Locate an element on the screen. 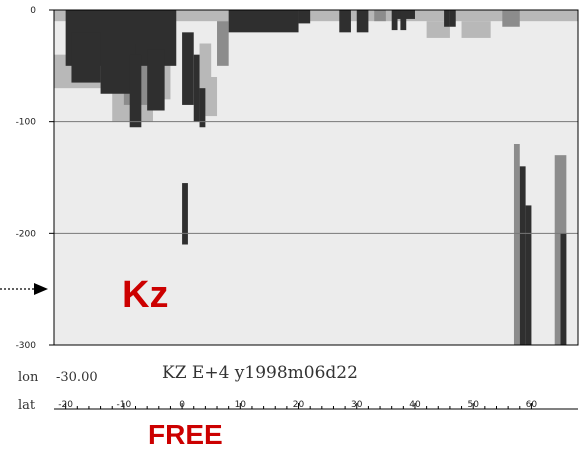 Image resolution: width=580 pixels, height=453 pixels. depth-axis: 0 -100 -200 -300 is located at coordinates (35, 178).